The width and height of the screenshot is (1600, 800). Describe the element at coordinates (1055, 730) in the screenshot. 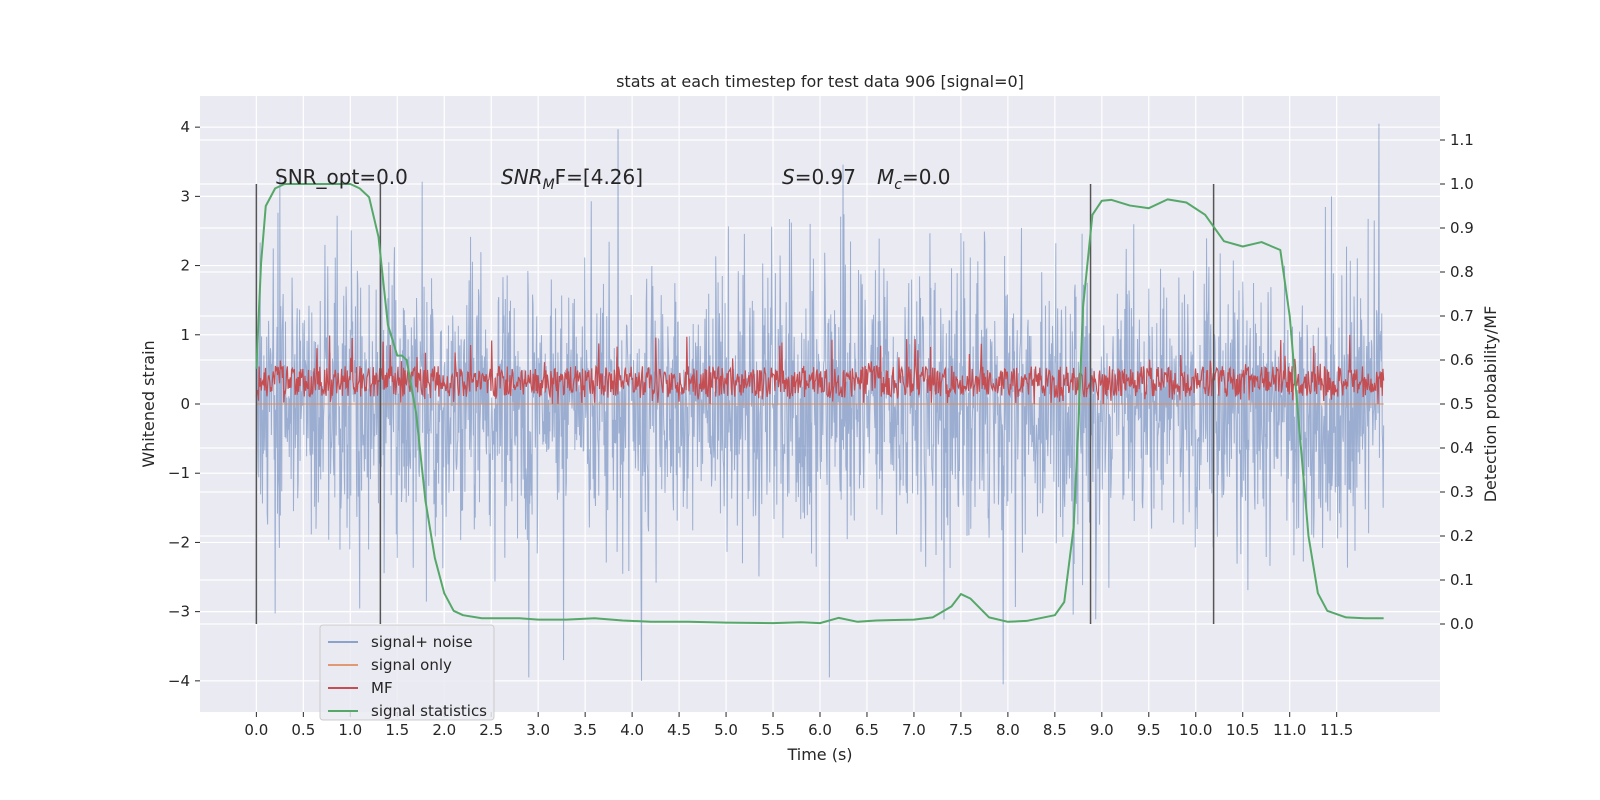

I see `x-tick-label: 8.5` at that location.